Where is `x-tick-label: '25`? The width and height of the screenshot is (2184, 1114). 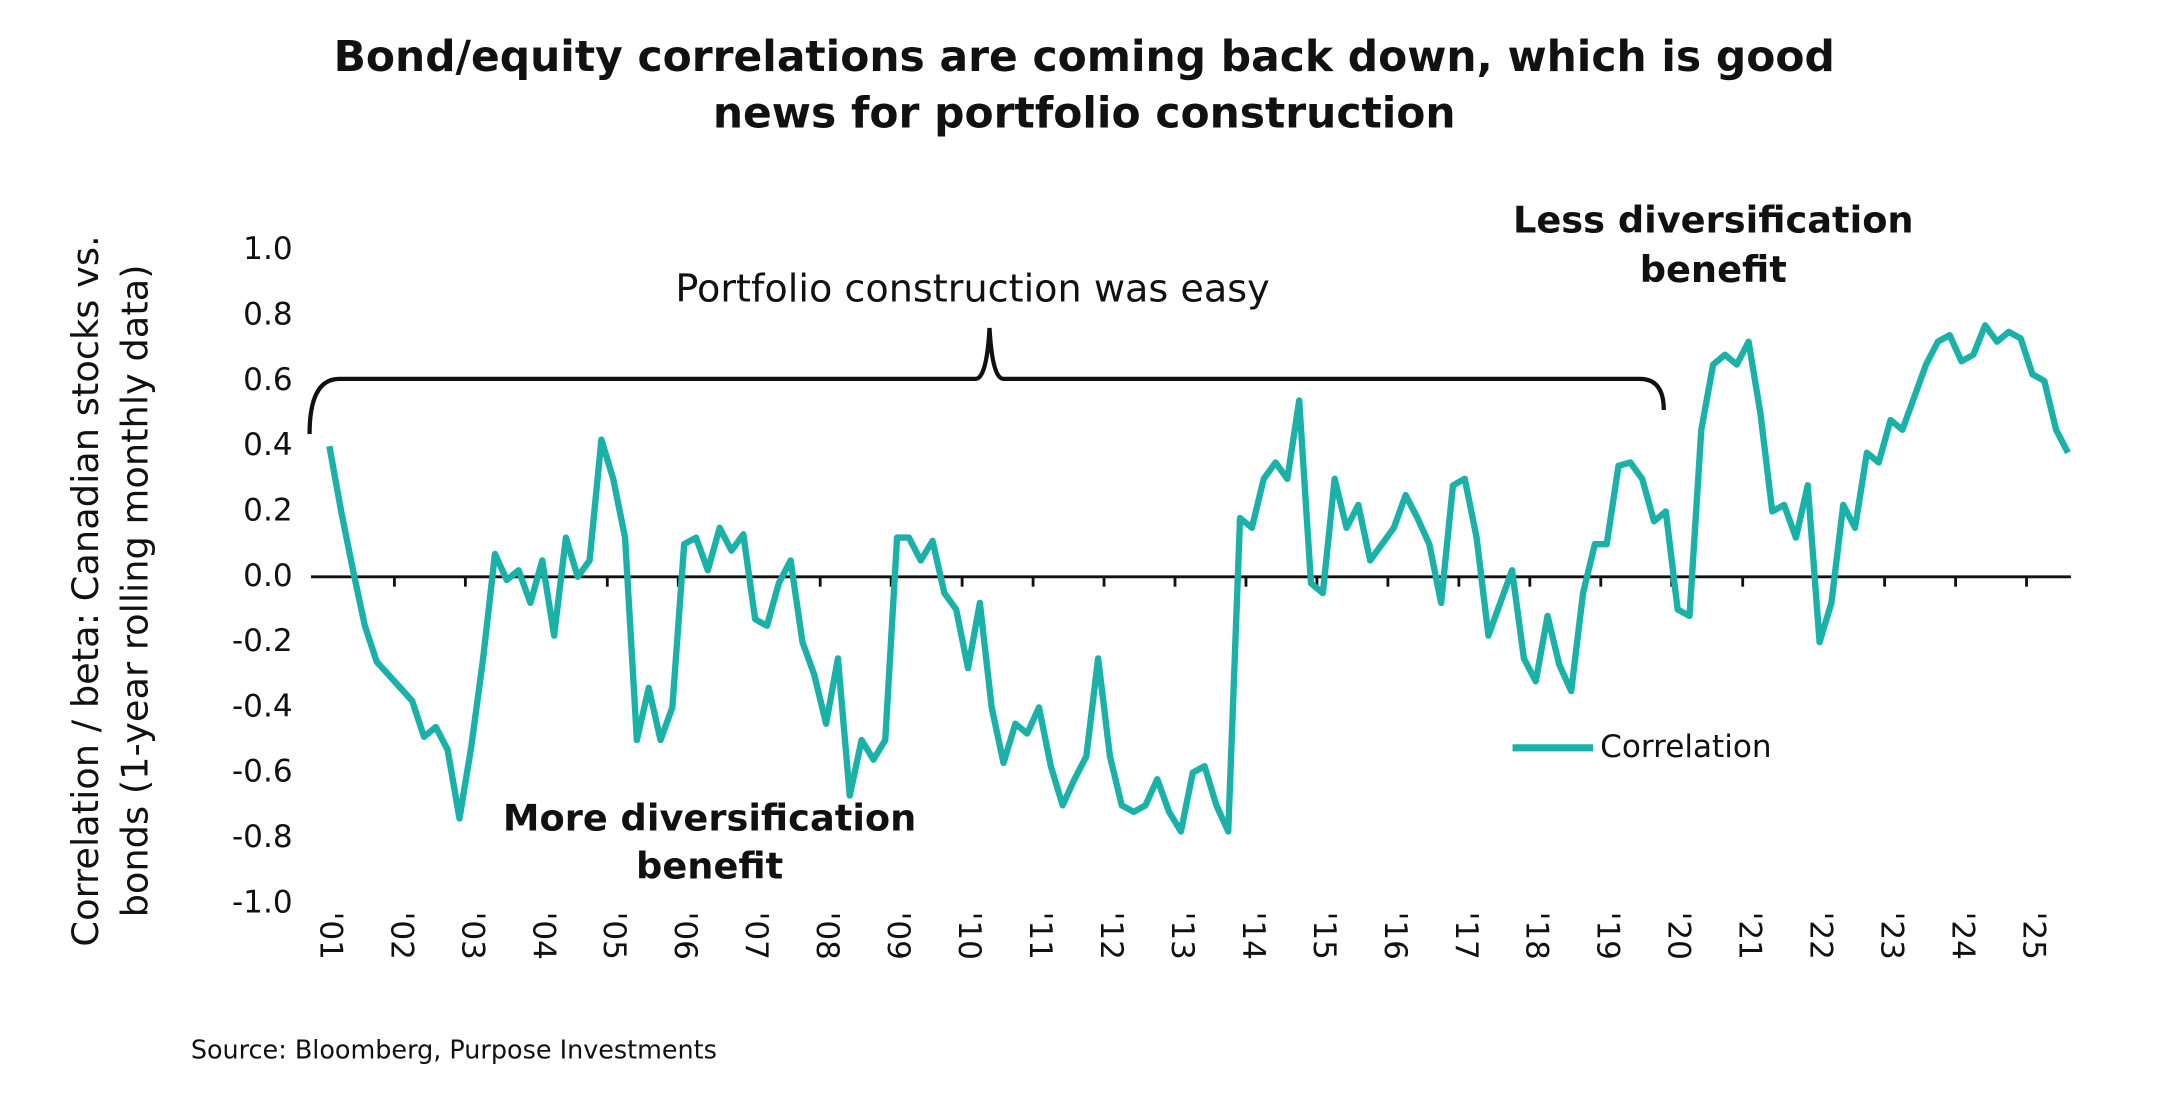 x-tick-label: '25 is located at coordinates (2033, 936).